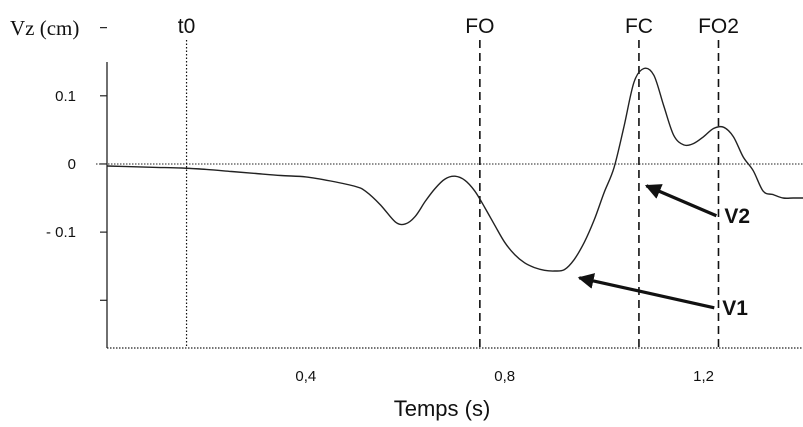  What do you see at coordinates (44, 28) in the screenshot?
I see `y-axis-label: Vz (cm)` at bounding box center [44, 28].